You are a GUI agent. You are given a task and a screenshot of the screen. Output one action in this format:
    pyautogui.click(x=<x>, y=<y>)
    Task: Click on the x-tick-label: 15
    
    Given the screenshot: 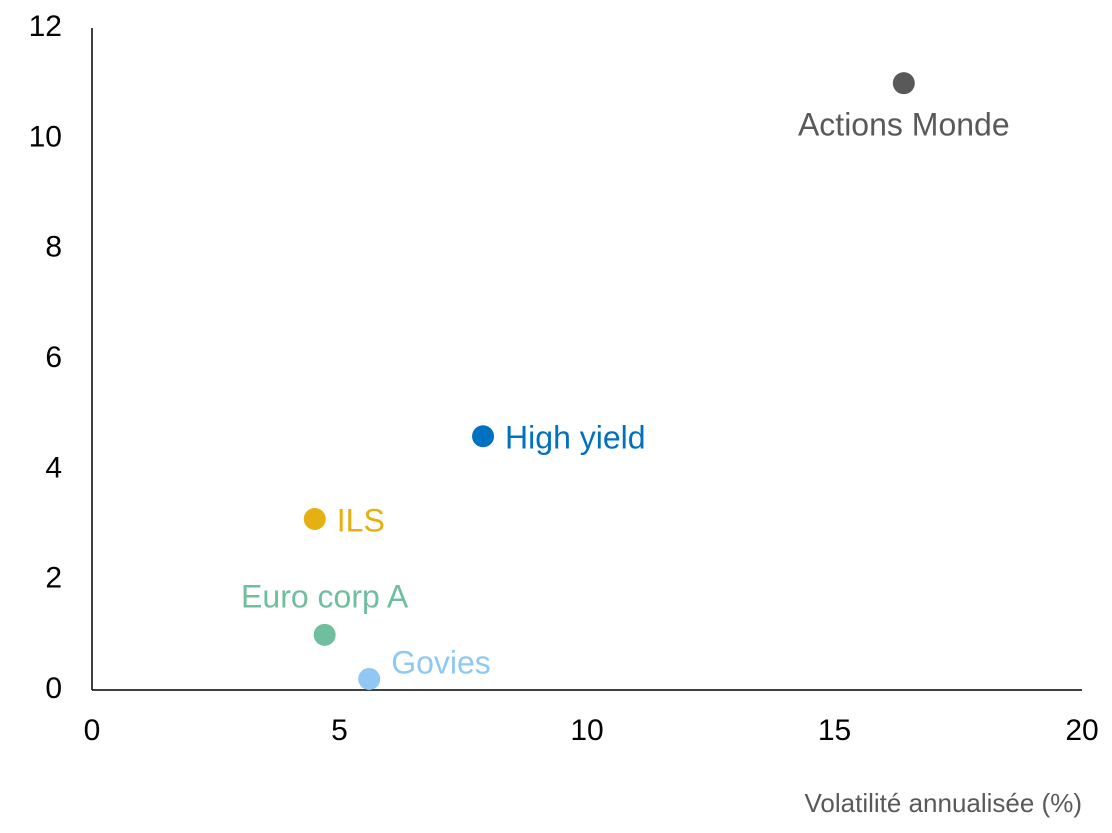 What is the action you would take?
    pyautogui.click(x=834, y=730)
    